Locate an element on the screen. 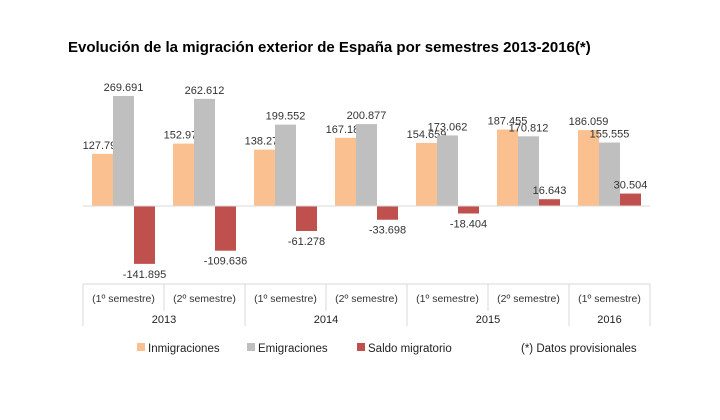 The width and height of the screenshot is (720, 420). data-label: -18.404 is located at coordinates (468, 225).